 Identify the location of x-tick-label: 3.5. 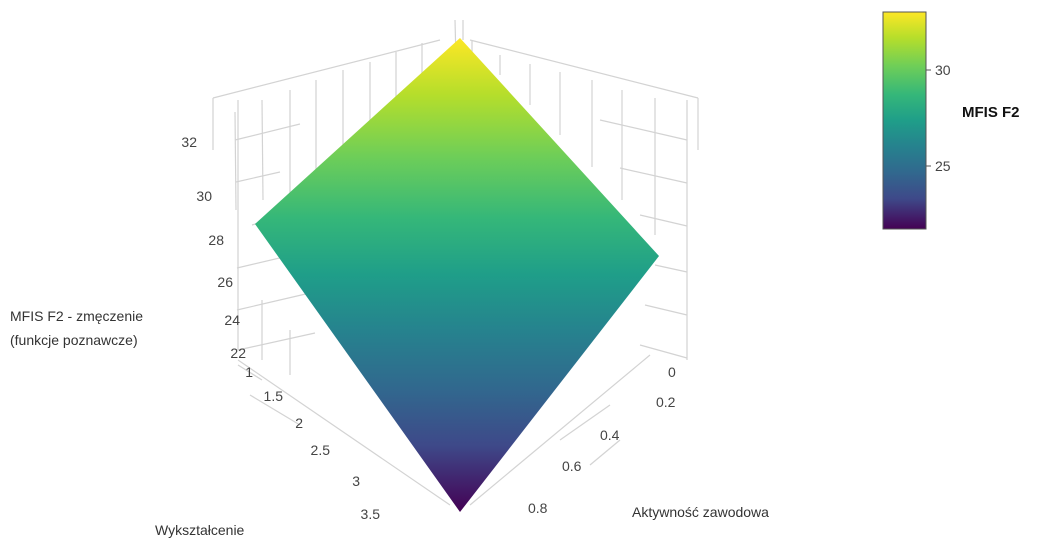
(371, 514).